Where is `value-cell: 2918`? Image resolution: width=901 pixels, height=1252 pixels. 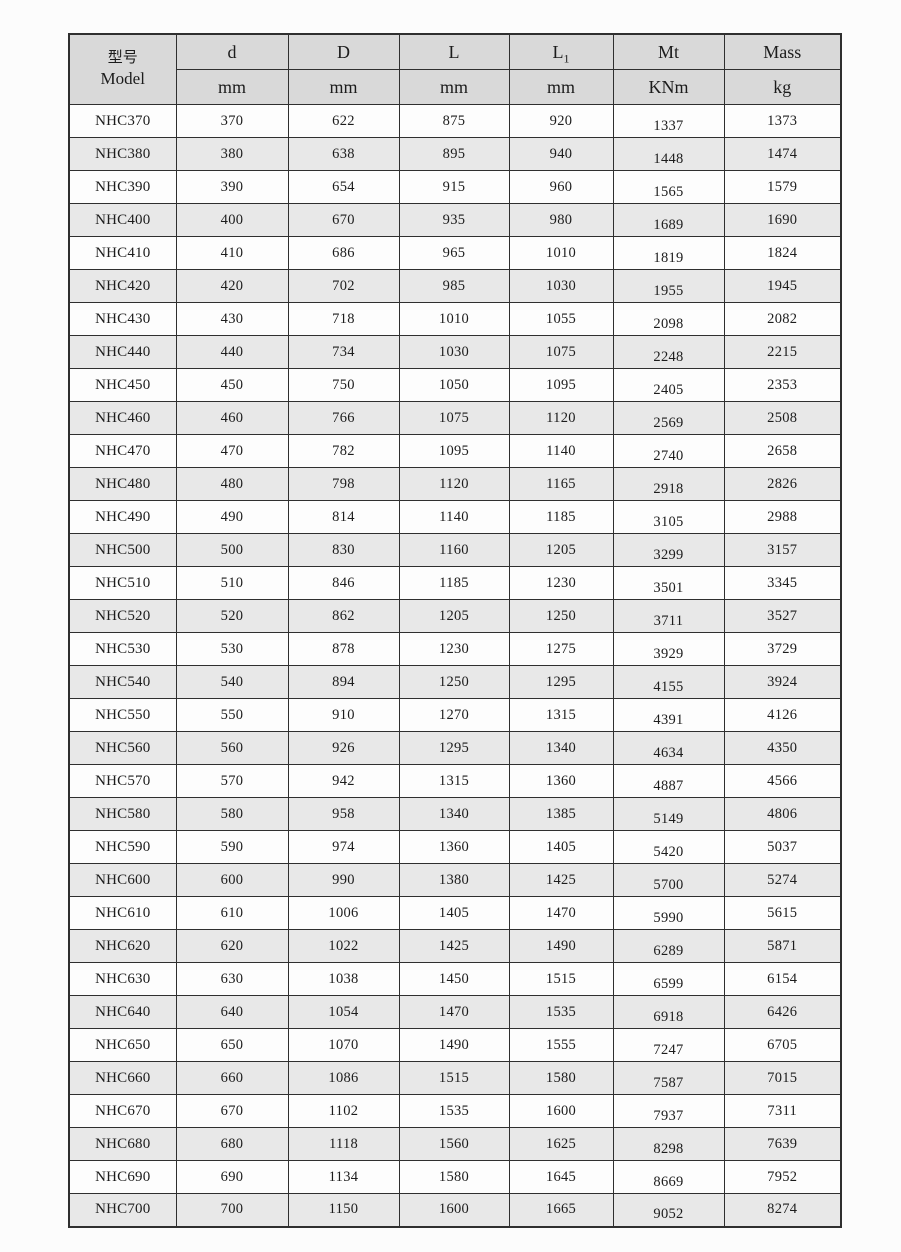 value-cell: 2918 is located at coordinates (668, 484).